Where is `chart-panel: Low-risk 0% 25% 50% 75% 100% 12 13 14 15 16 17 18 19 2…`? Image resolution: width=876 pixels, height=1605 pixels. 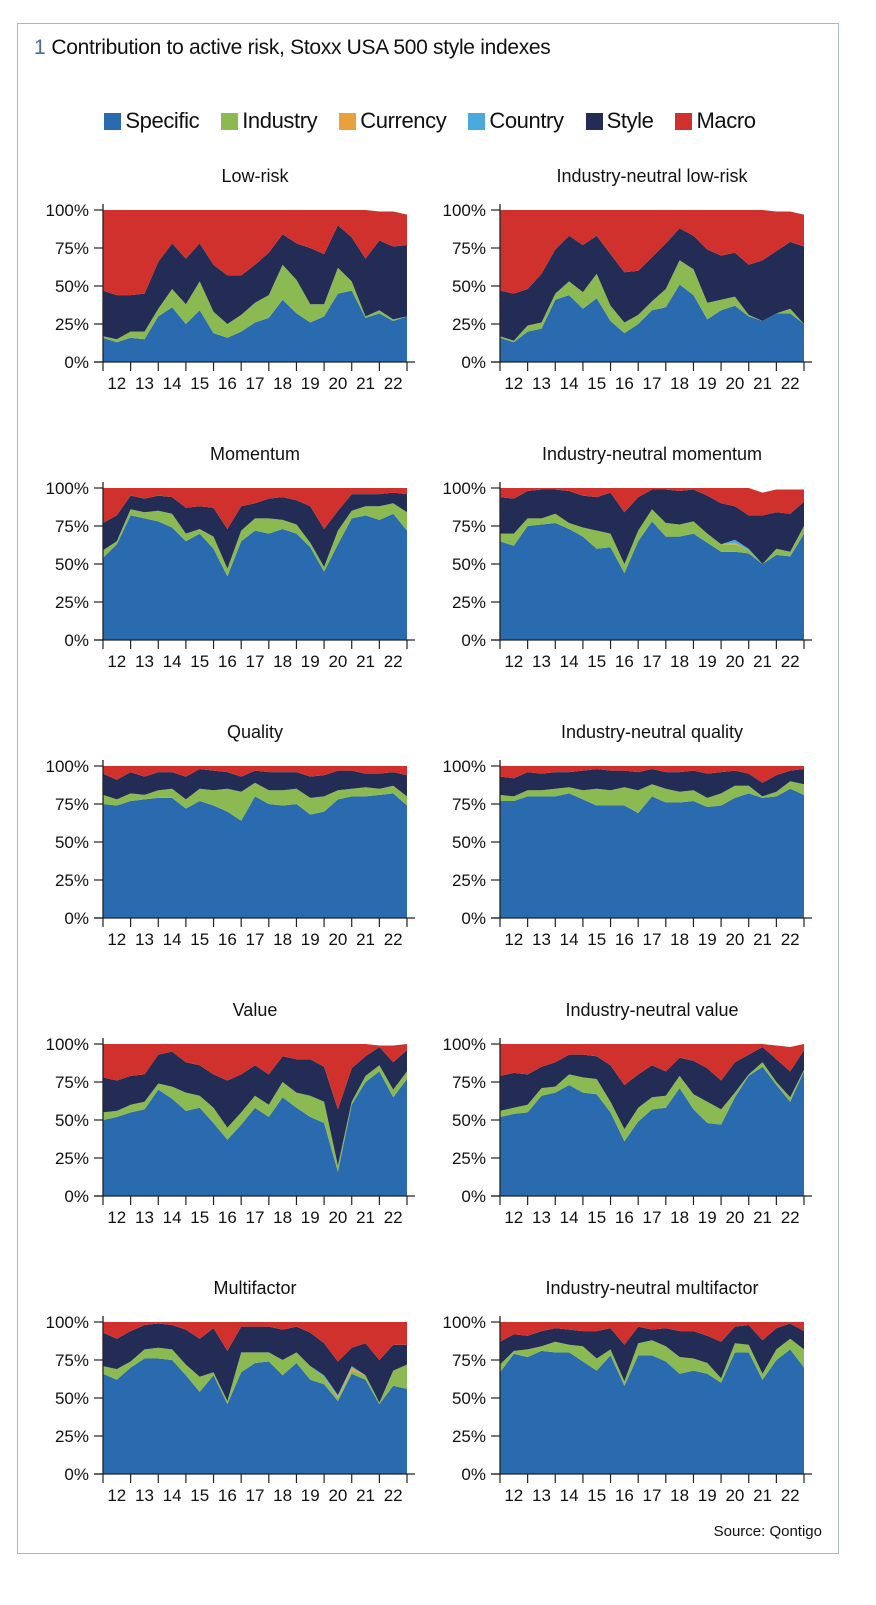
chart-panel: Low-risk 0% 25% 50% 75% 100% 12 13 14 15 16 17 18 19 2… is located at coordinates (230, 279).